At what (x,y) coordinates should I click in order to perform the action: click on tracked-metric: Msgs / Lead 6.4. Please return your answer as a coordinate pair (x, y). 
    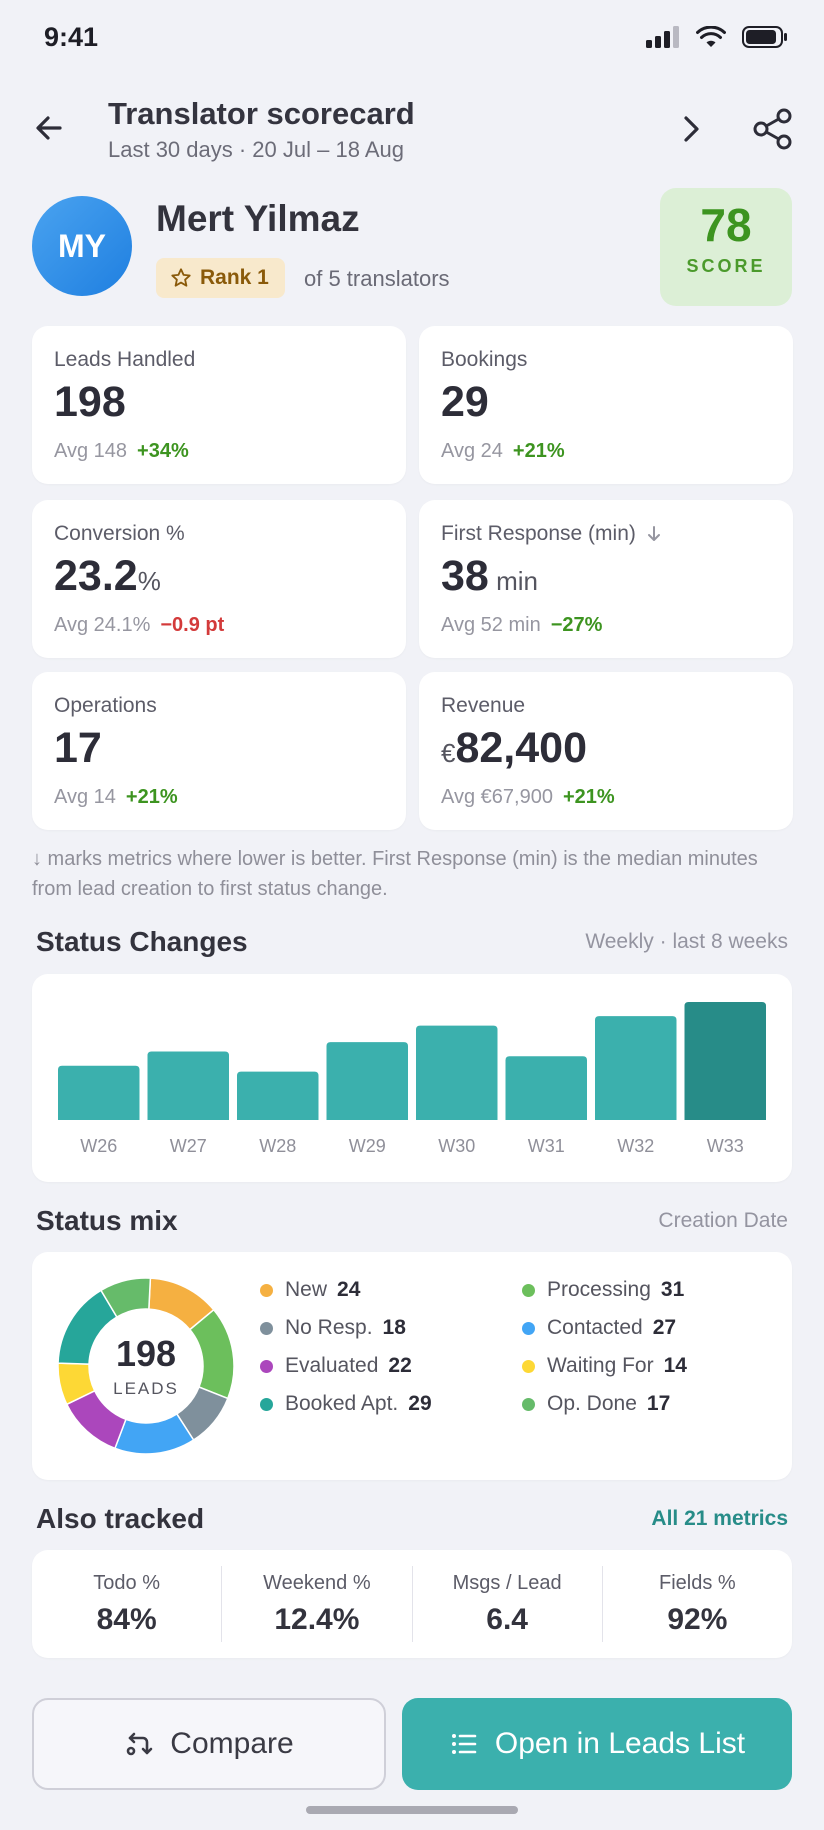
    Looking at the image, I should click on (508, 1604).